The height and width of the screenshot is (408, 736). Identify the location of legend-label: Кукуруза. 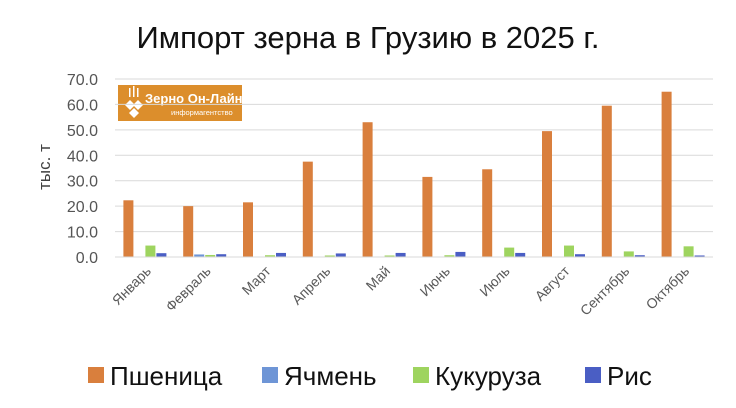
(488, 376).